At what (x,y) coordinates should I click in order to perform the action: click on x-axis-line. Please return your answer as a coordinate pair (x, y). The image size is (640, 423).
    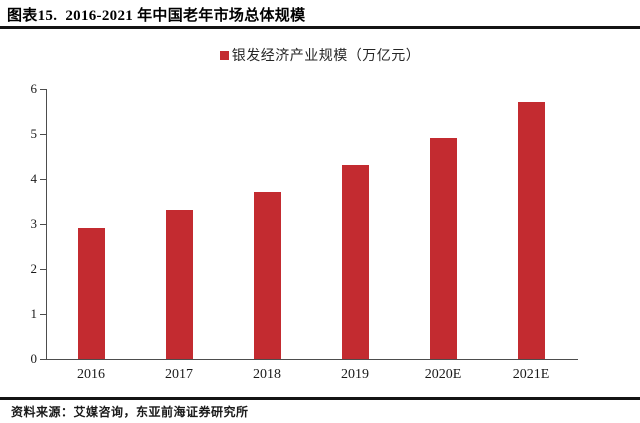
    Looking at the image, I should click on (312, 359).